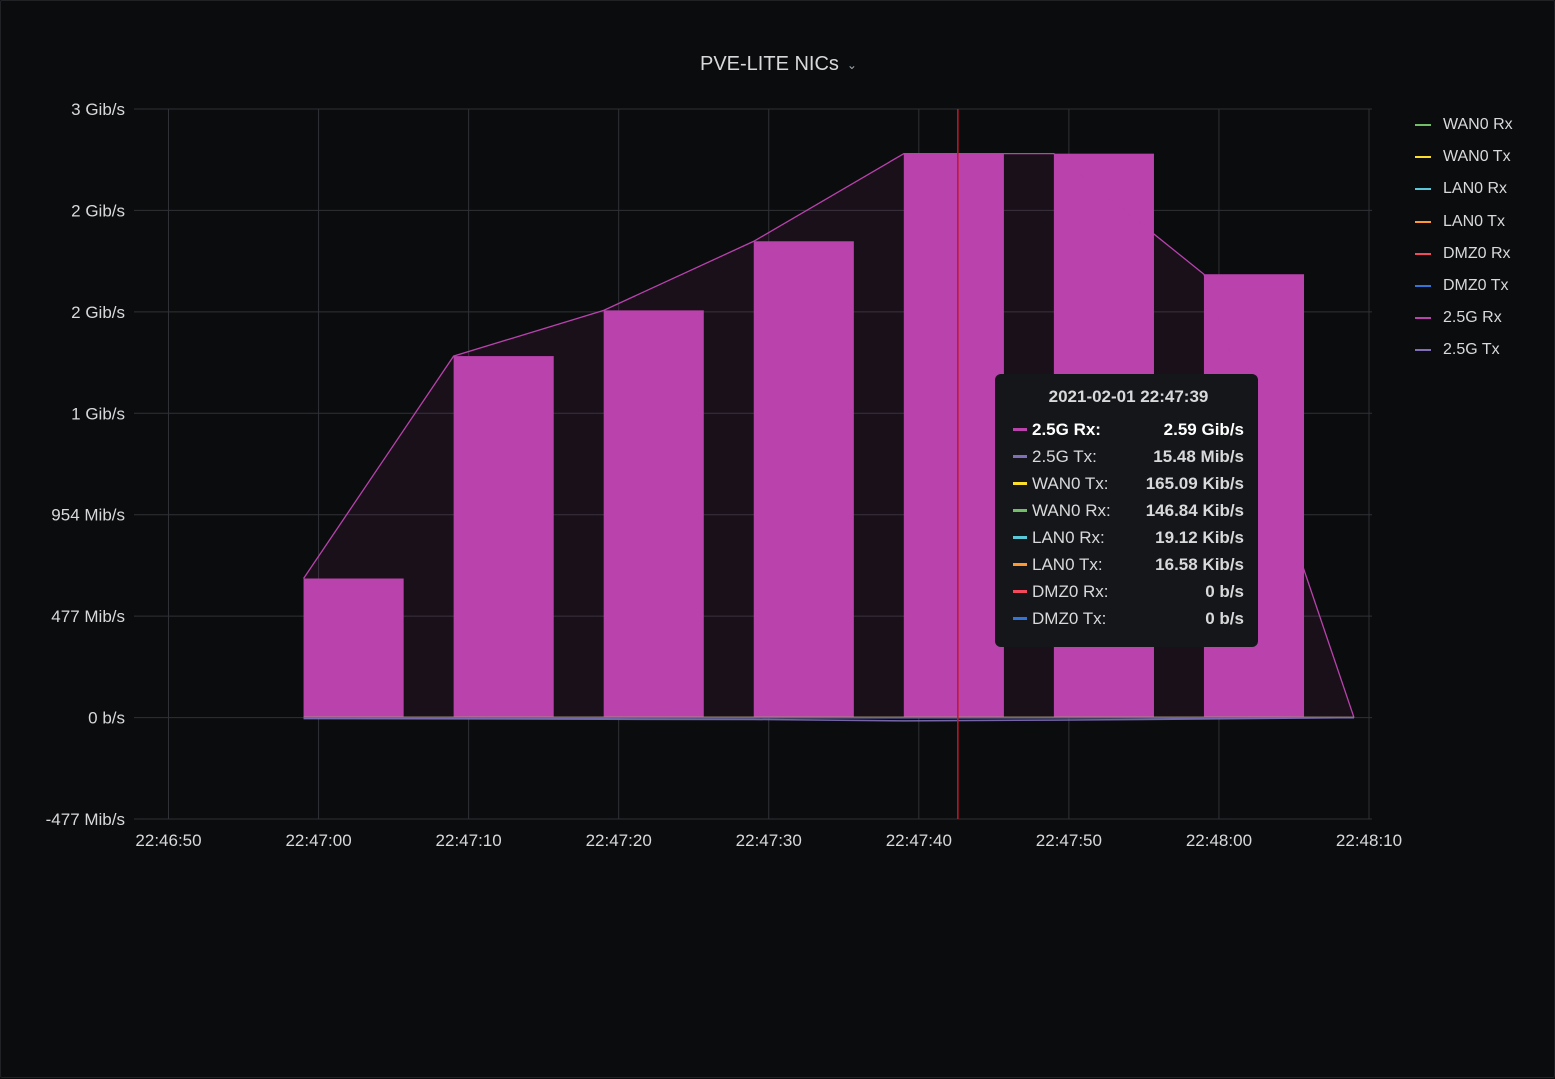 The image size is (1555, 1079). I want to click on tooltip-row: DMZ0 Rx:0 b/s, so click(1128, 591).